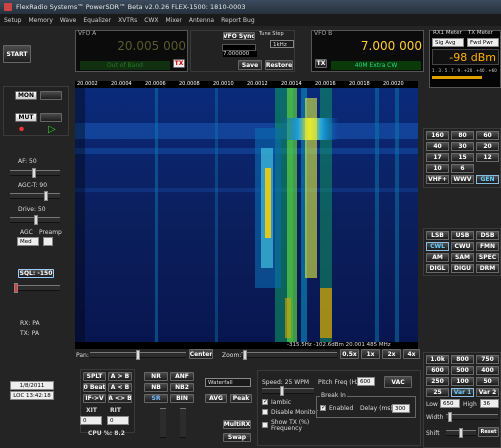 This screenshot has width=501, height=448. What do you see at coordinates (462, 235) in the screenshot?
I see `mode-usb-button: USB` at bounding box center [462, 235].